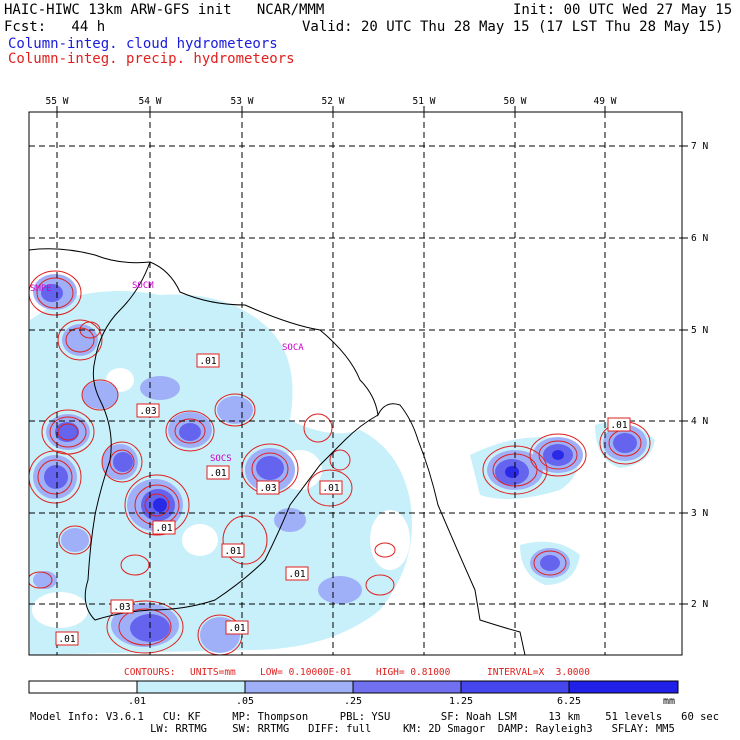 The width and height of the screenshot is (740, 740). What do you see at coordinates (515, 101) in the screenshot?
I see `lon-label: 50 W` at bounding box center [515, 101].